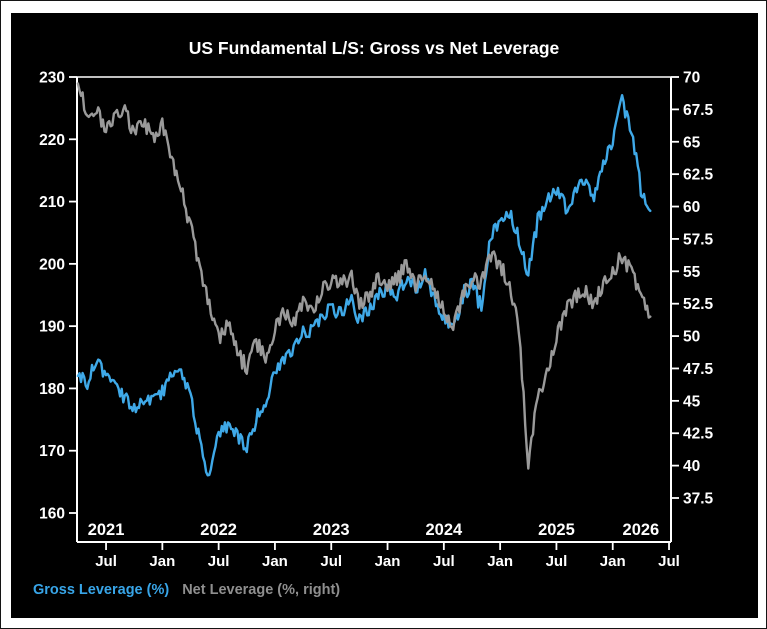 The width and height of the screenshot is (767, 629). Describe the element at coordinates (698, 239) in the screenshot. I see `right-axis-tick-label: 57.5` at that location.